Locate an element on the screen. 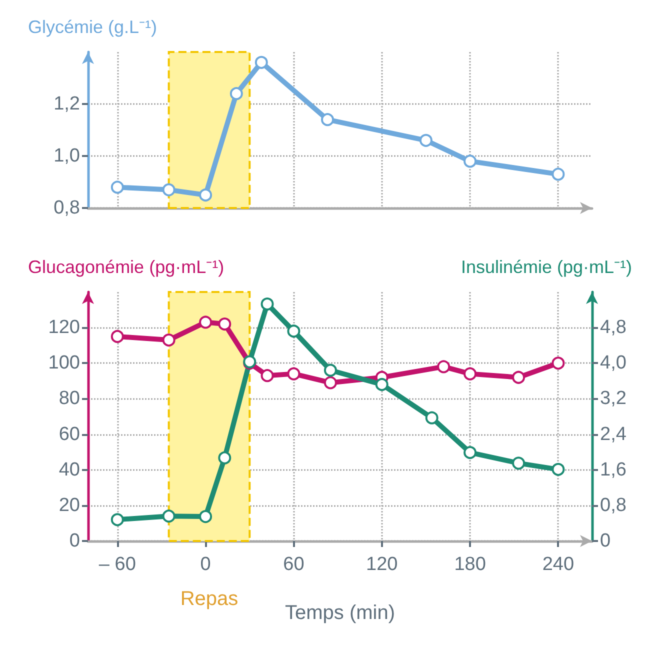 Image resolution: width=668 pixels, height=651 pixels. y2-tick-label: 1,6 is located at coordinates (613, 469).